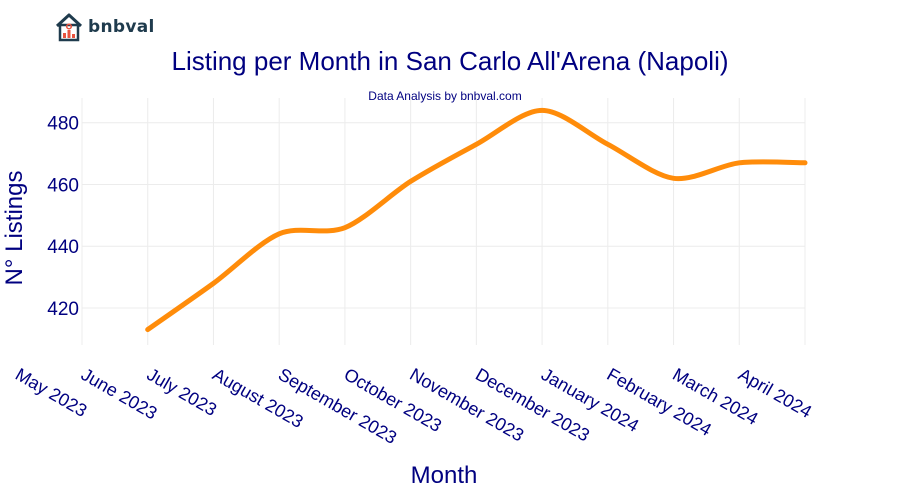 This screenshot has height=500, width=900. I want to click on chart-subtitle: Data Analysis by bnbval.com, so click(444, 96).